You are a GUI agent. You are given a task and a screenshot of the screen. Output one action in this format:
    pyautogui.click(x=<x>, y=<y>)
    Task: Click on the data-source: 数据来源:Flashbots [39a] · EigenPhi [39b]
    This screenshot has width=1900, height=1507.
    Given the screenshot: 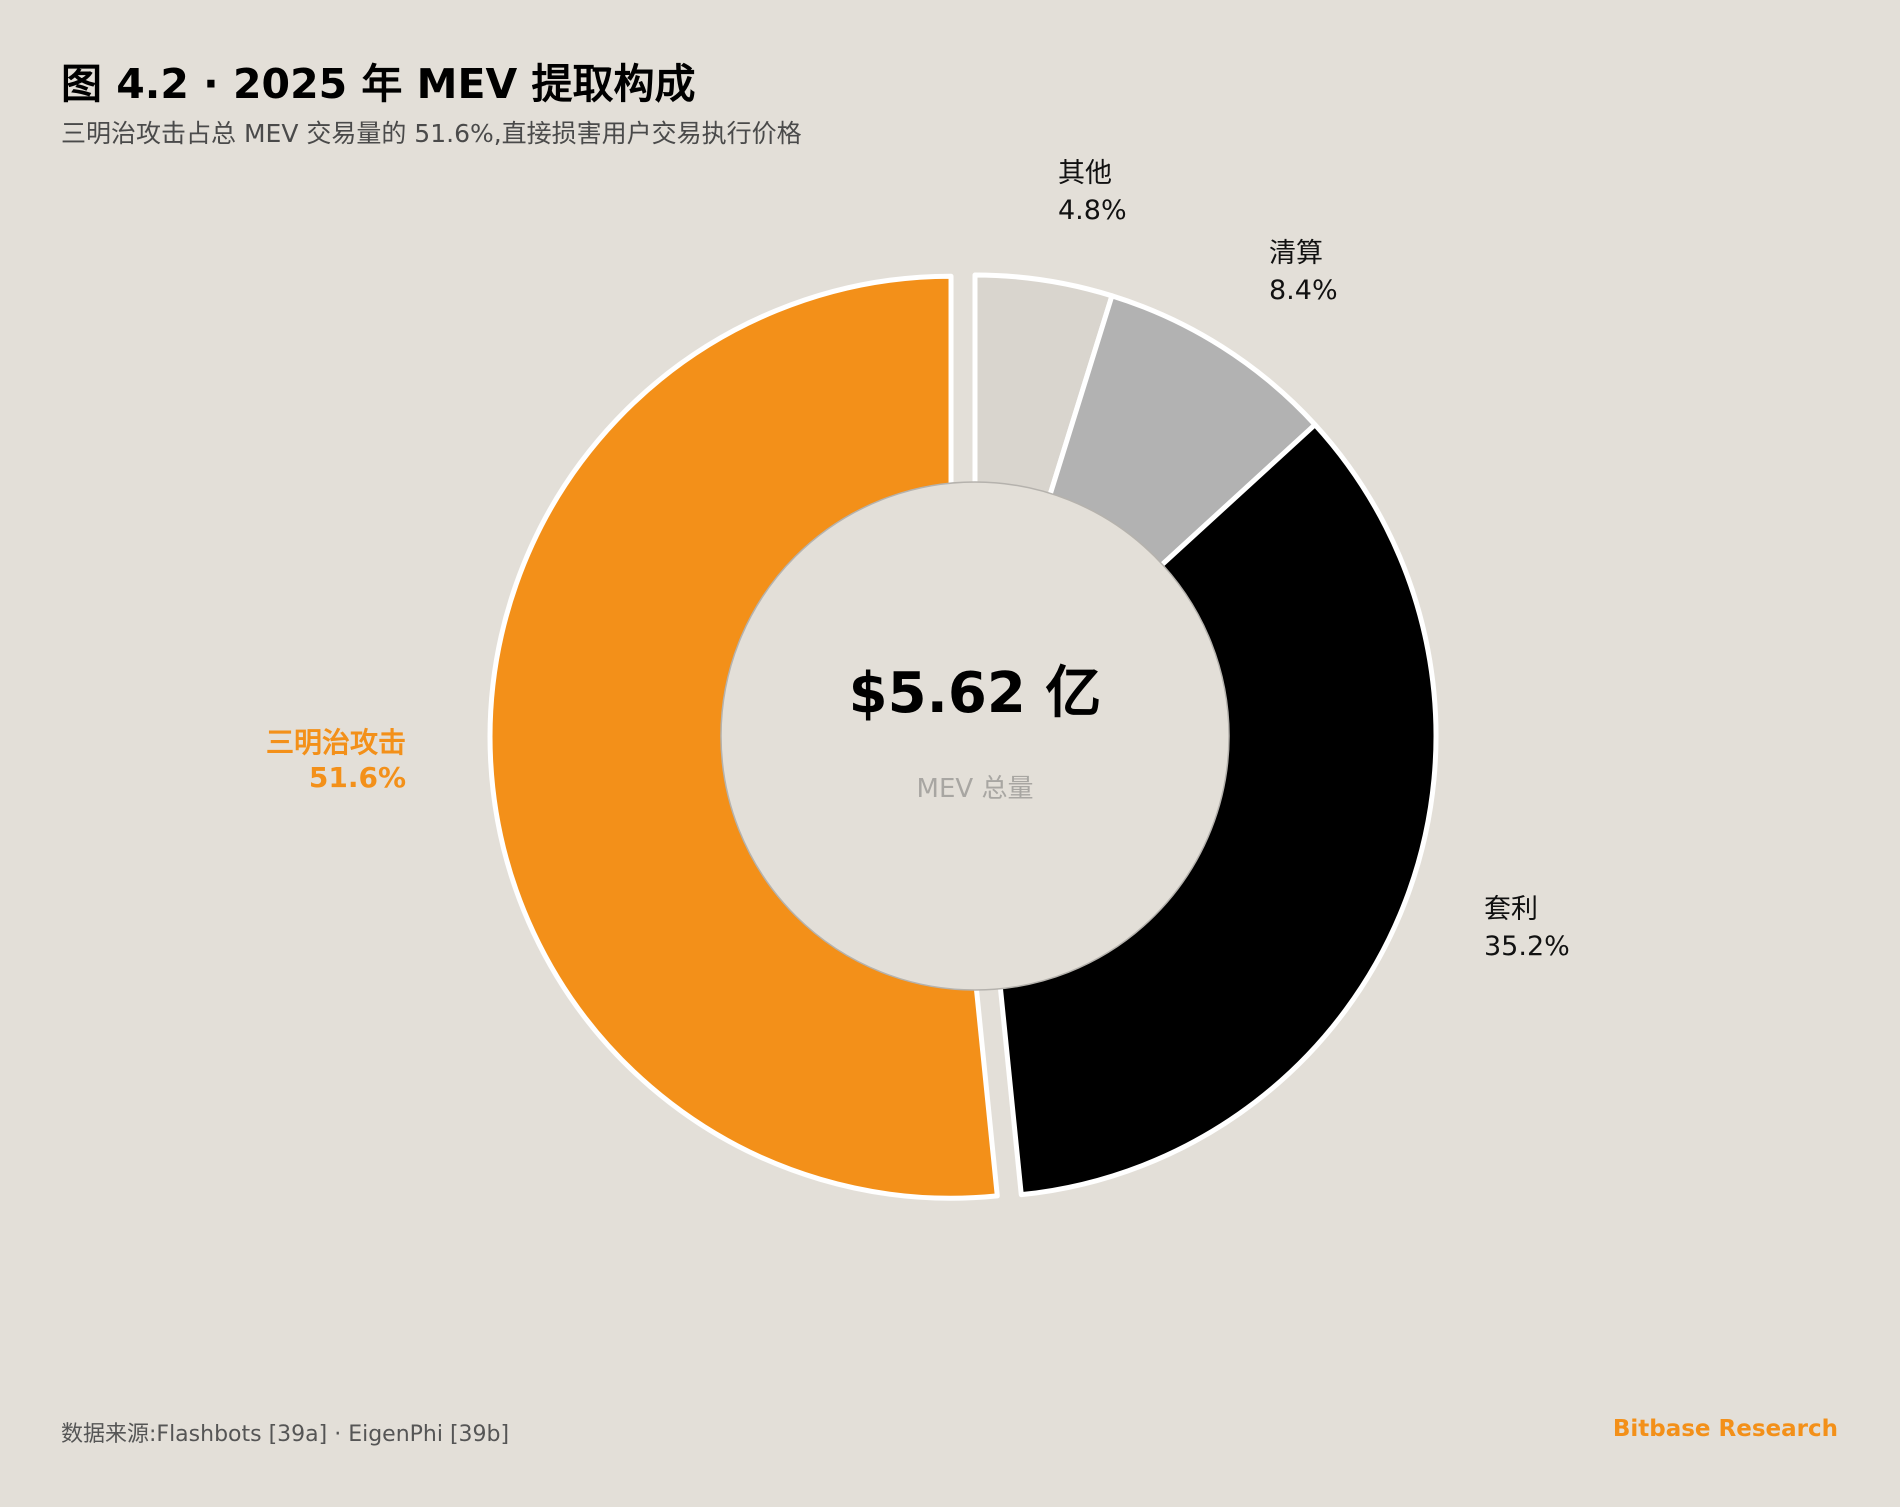 What is the action you would take?
    pyautogui.click(x=285, y=1434)
    